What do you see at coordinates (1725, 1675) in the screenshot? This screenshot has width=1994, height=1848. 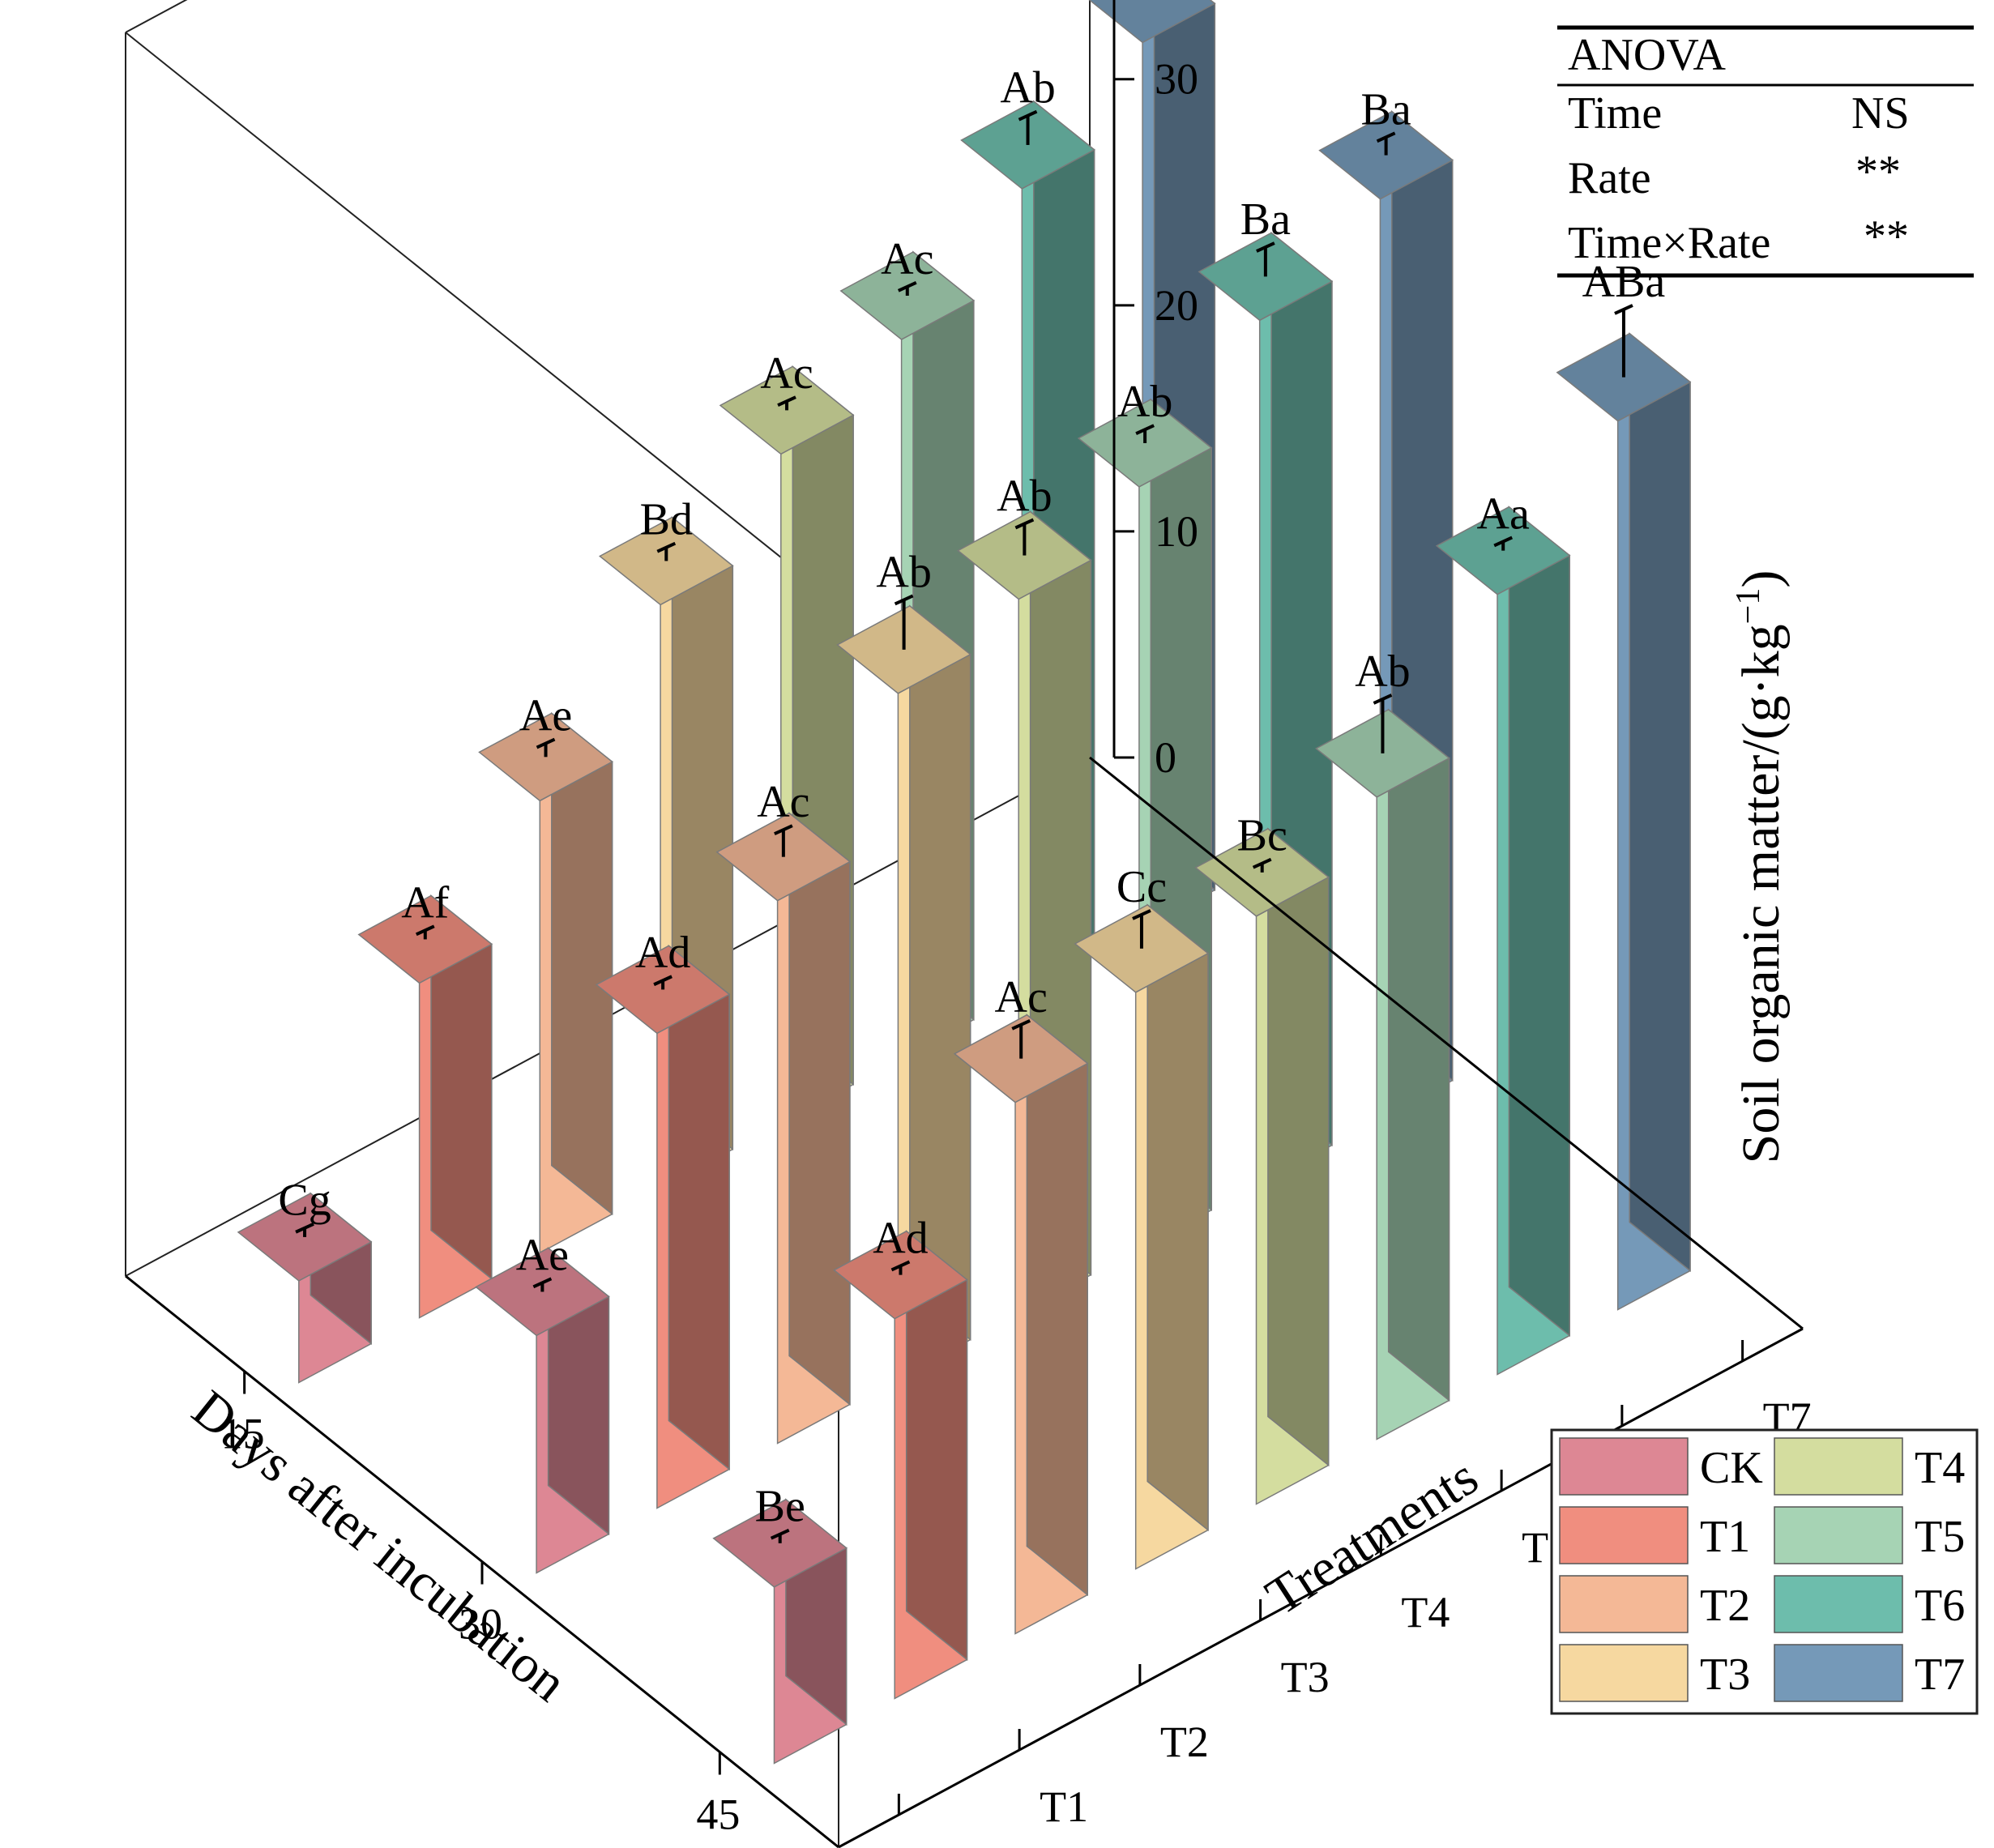 I see `legend-label-T3: T3` at bounding box center [1725, 1675].